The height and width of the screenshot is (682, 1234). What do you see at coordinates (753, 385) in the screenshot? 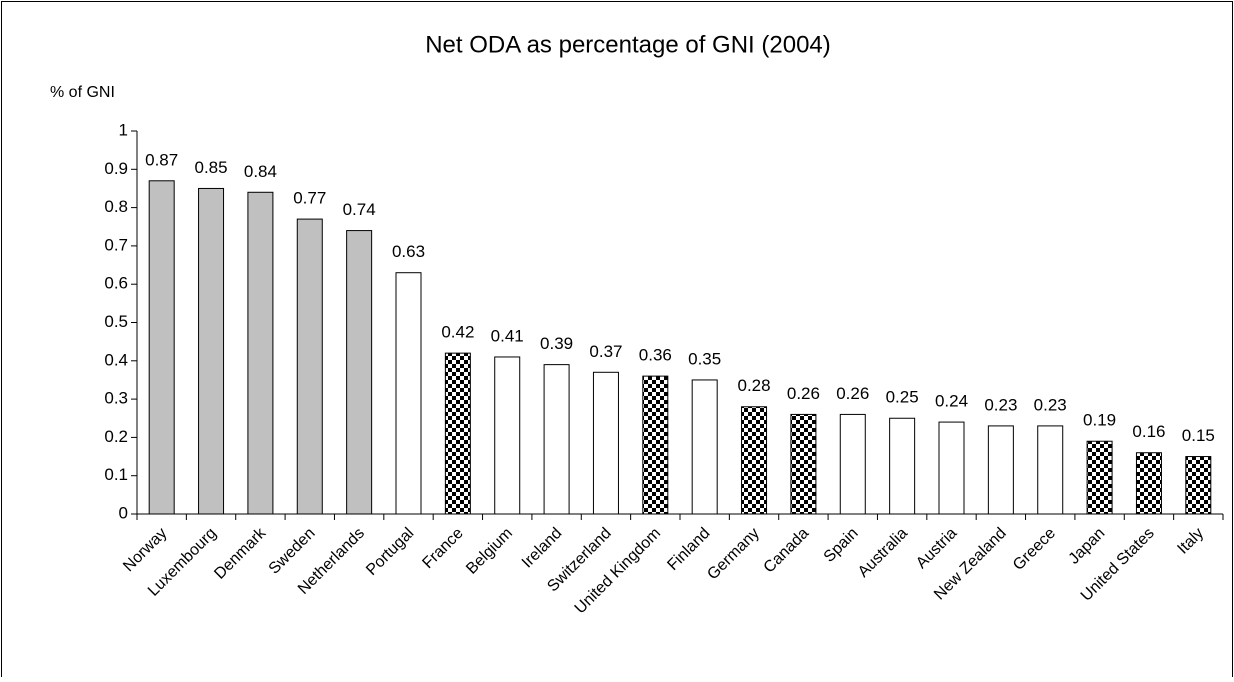
I see `data-label: 0.28` at bounding box center [753, 385].